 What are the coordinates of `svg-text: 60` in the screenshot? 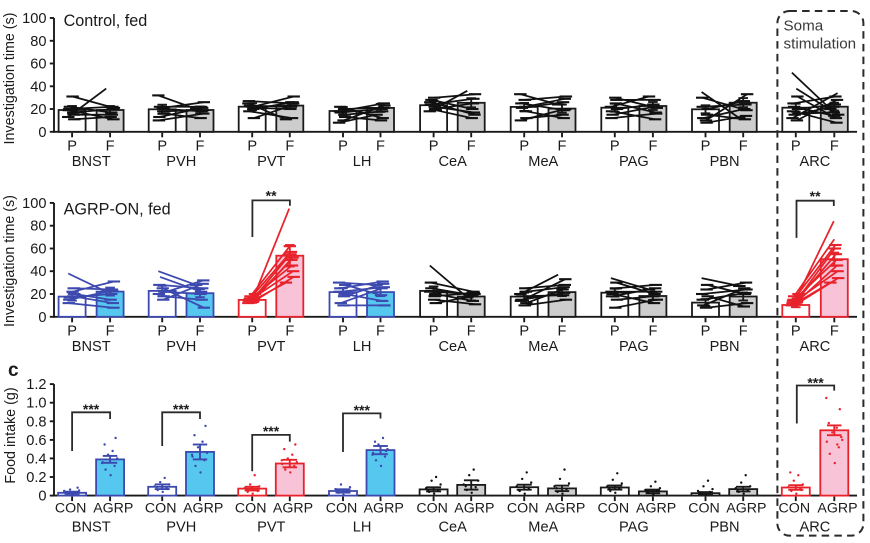 It's located at (38, 250).